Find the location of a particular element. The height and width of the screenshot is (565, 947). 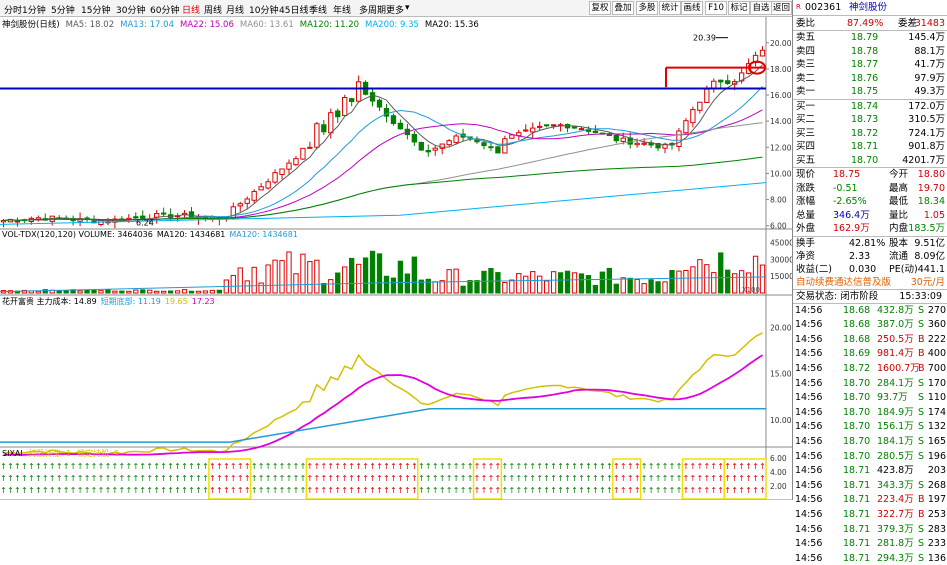

period-7: 周线 is located at coordinates (213, 11).